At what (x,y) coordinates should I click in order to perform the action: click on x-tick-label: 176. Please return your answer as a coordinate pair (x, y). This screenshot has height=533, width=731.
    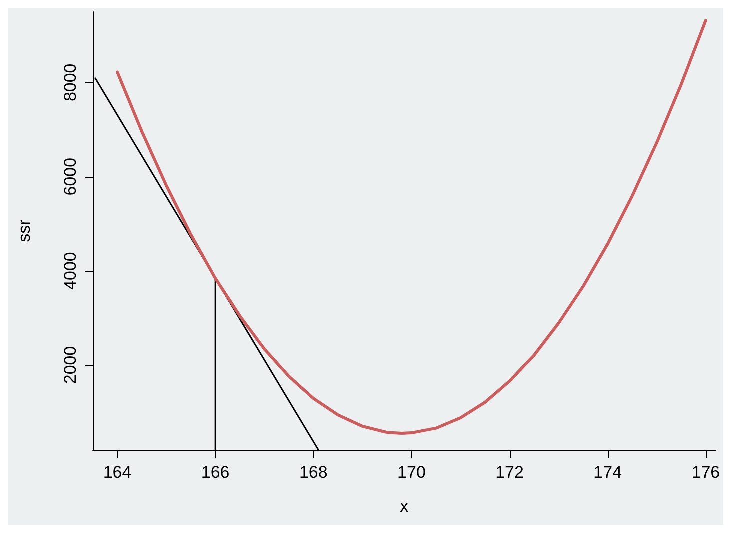
    Looking at the image, I should click on (706, 472).